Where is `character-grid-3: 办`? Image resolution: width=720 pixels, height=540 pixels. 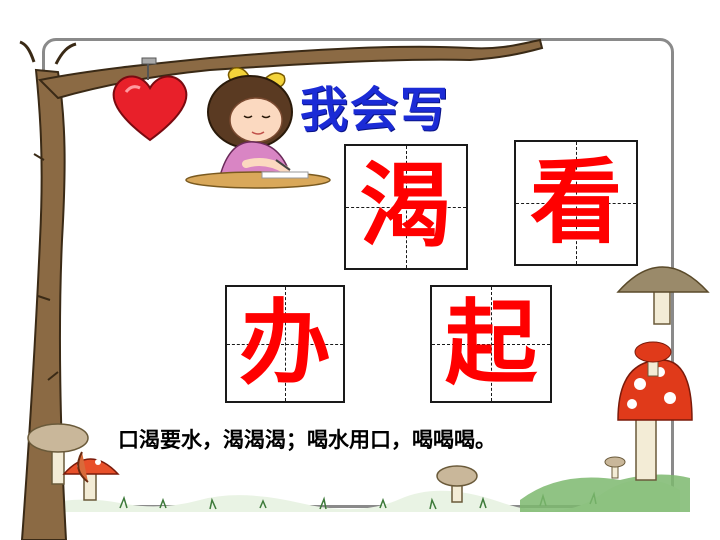 character-grid-3: 办 is located at coordinates (285, 344).